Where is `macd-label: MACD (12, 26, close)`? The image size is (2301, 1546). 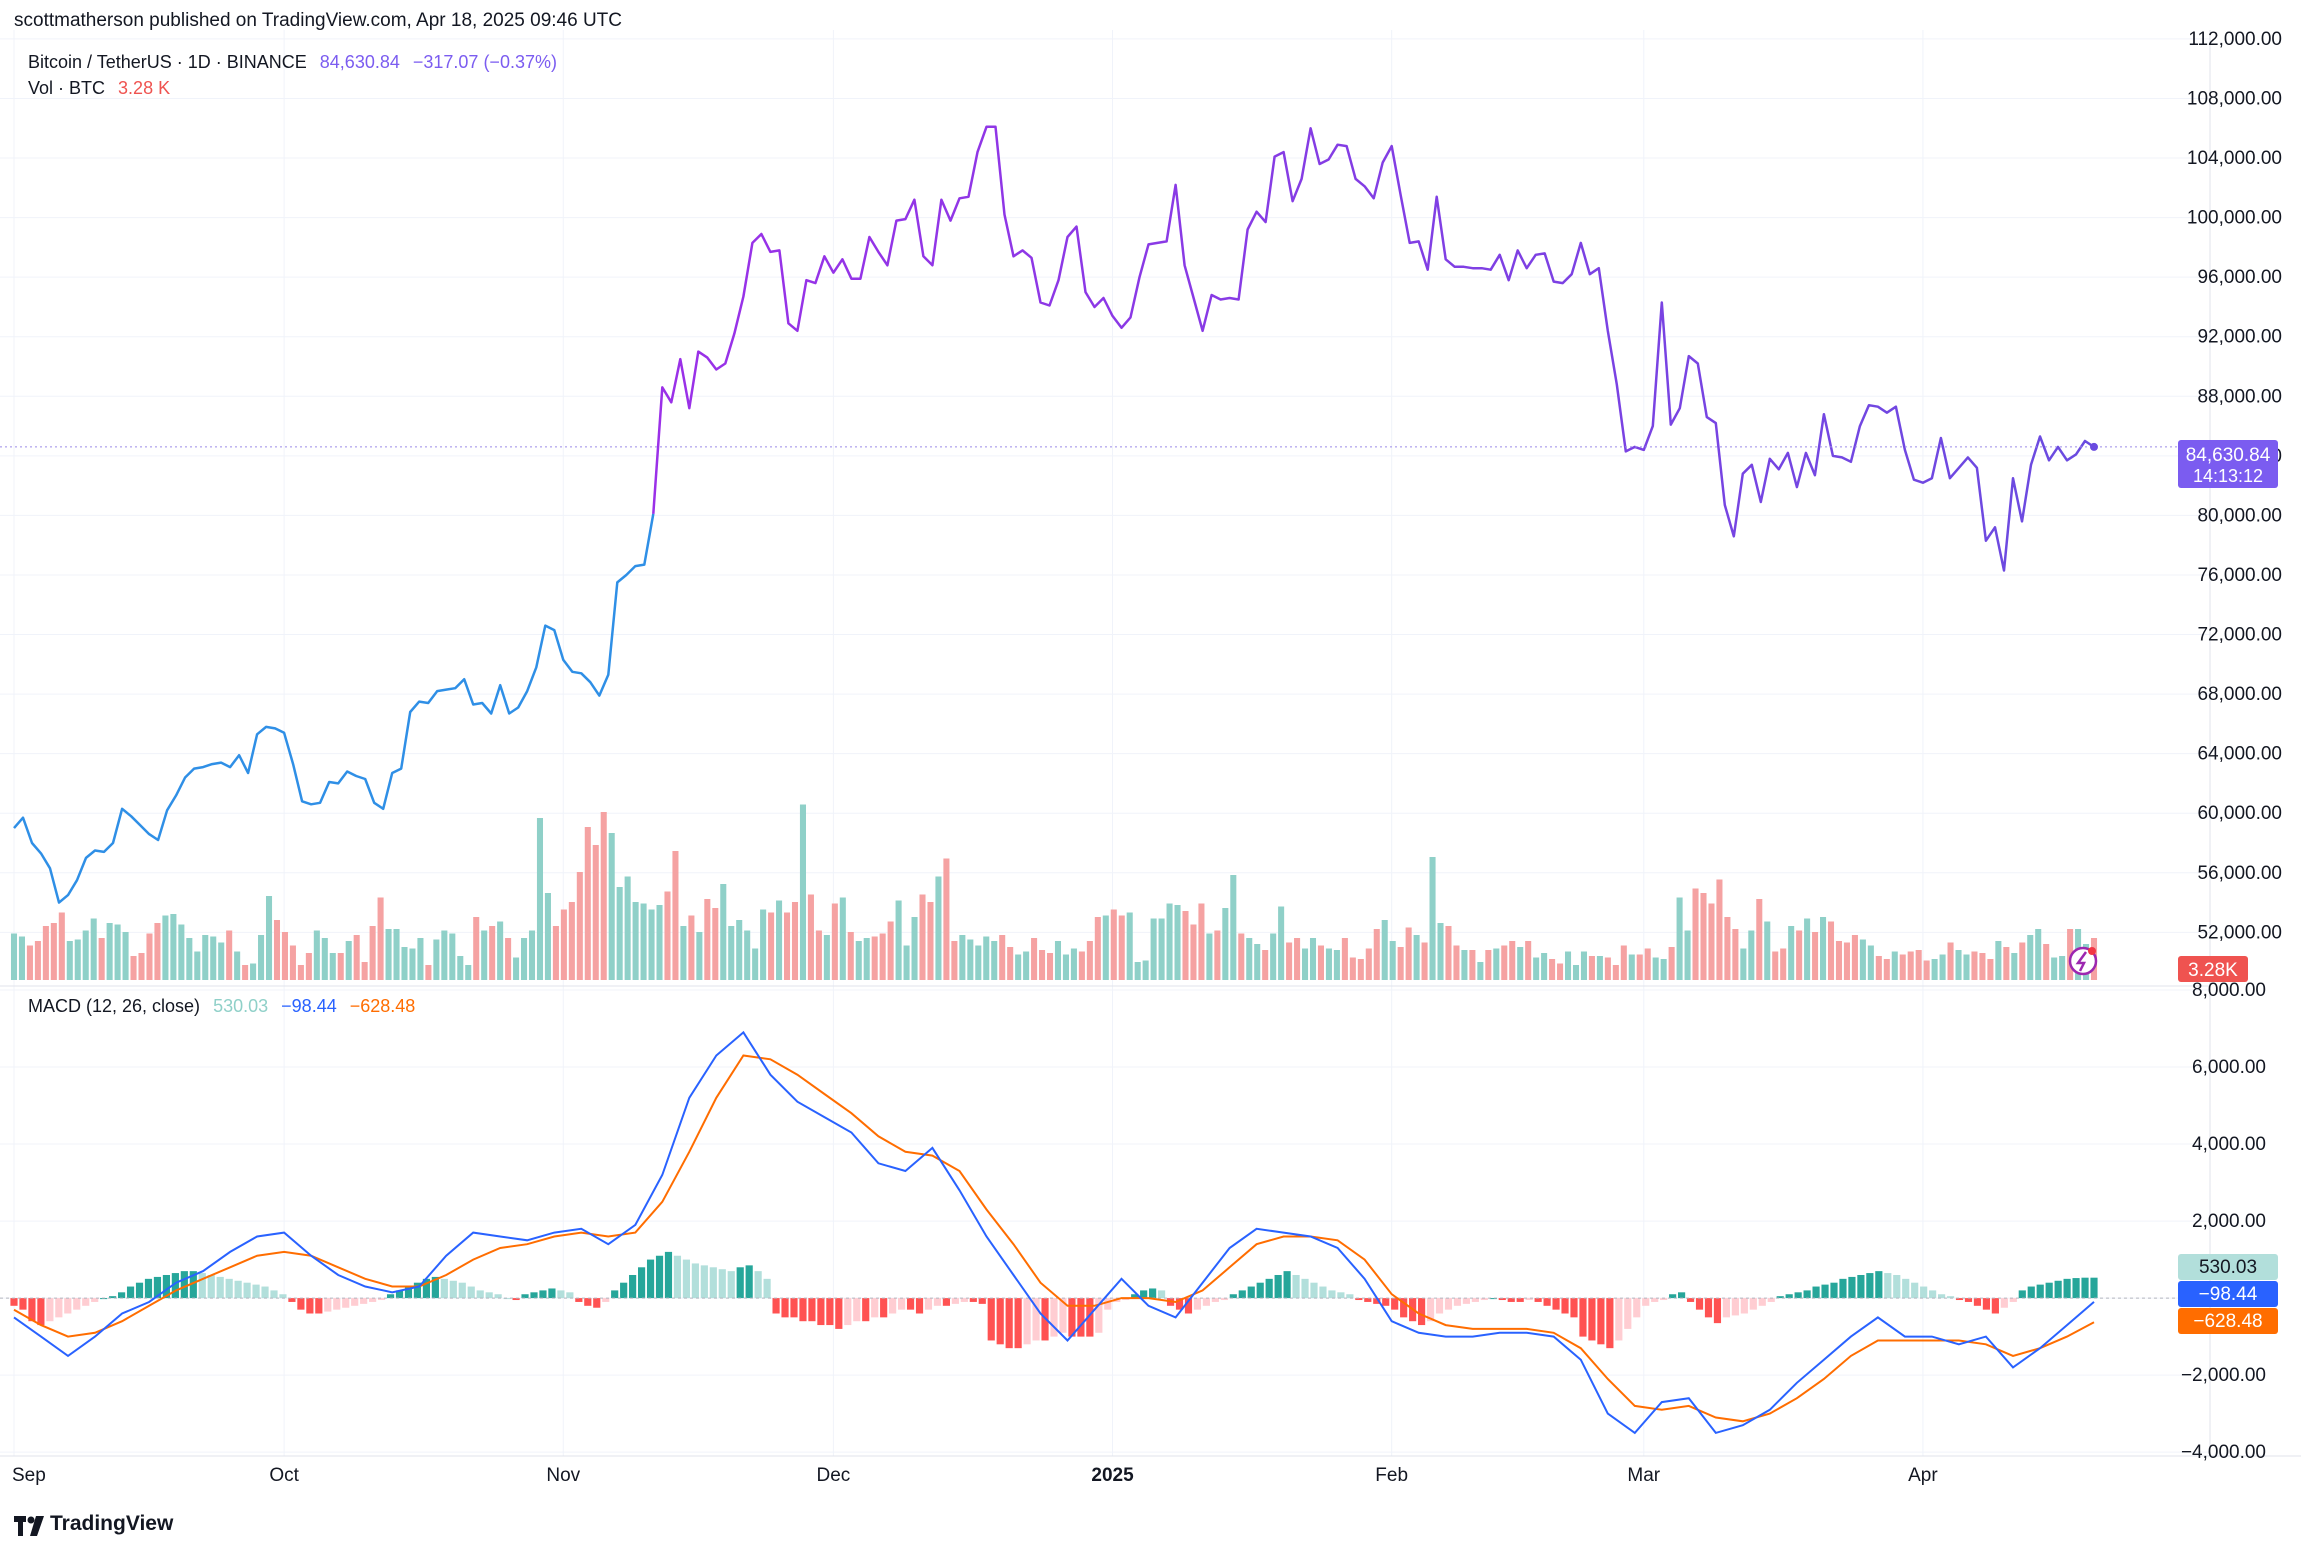 macd-label: MACD (12, 26, close) is located at coordinates (114, 1006).